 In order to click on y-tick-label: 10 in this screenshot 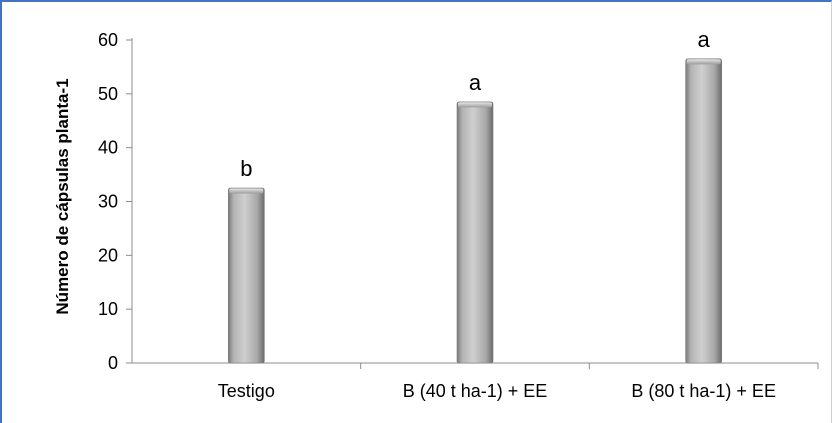, I will do `click(108, 309)`.